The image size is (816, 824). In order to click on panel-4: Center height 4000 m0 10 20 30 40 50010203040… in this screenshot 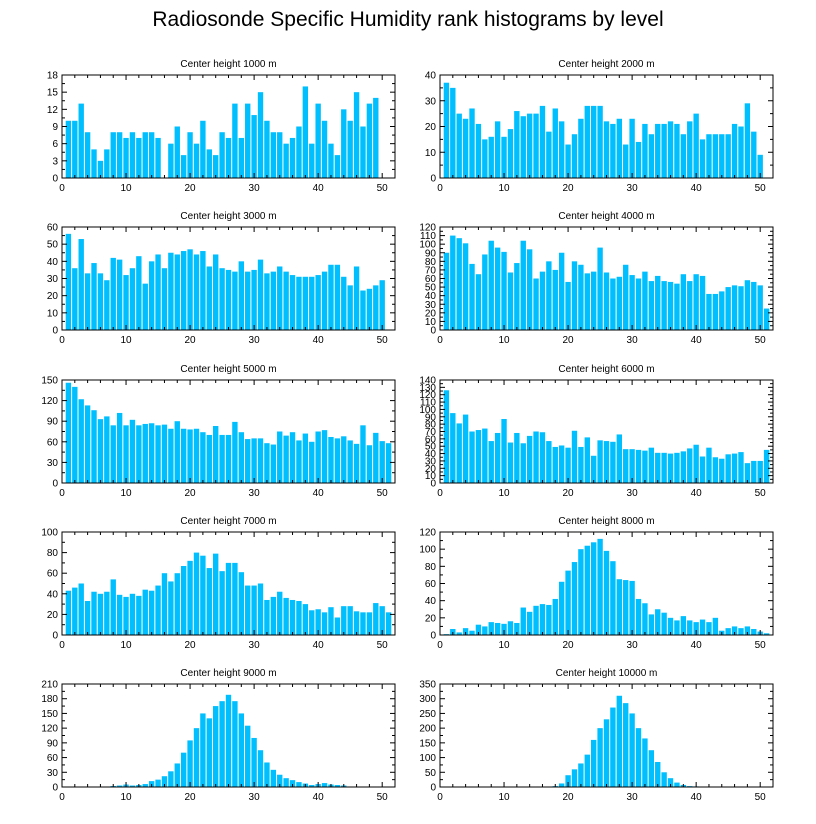, I will do `click(596, 278)`.